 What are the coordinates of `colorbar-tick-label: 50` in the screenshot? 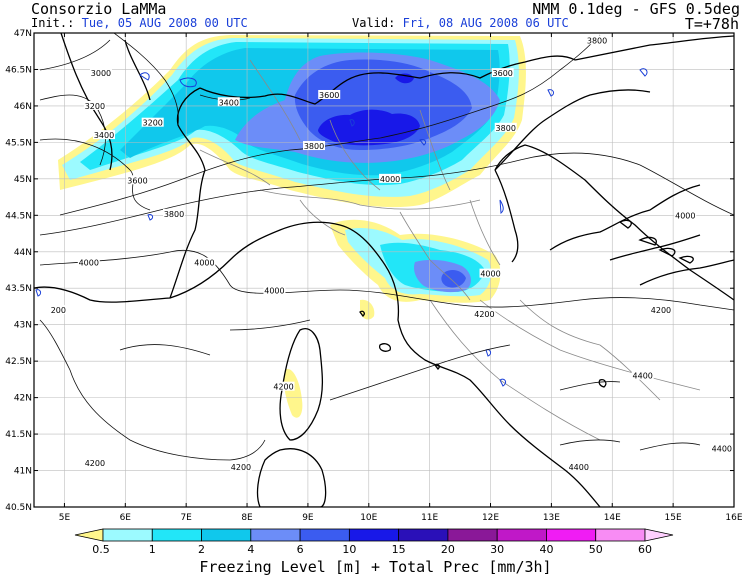 It's located at (596, 549).